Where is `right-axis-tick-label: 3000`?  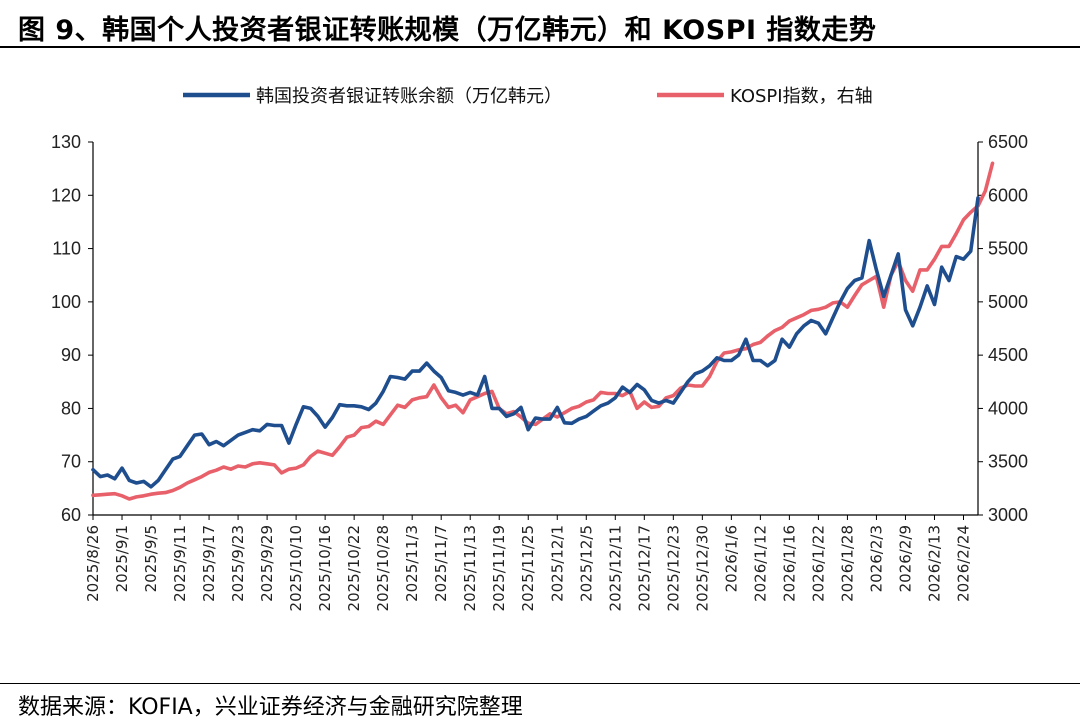
right-axis-tick-label: 3000 is located at coordinates (1008, 515).